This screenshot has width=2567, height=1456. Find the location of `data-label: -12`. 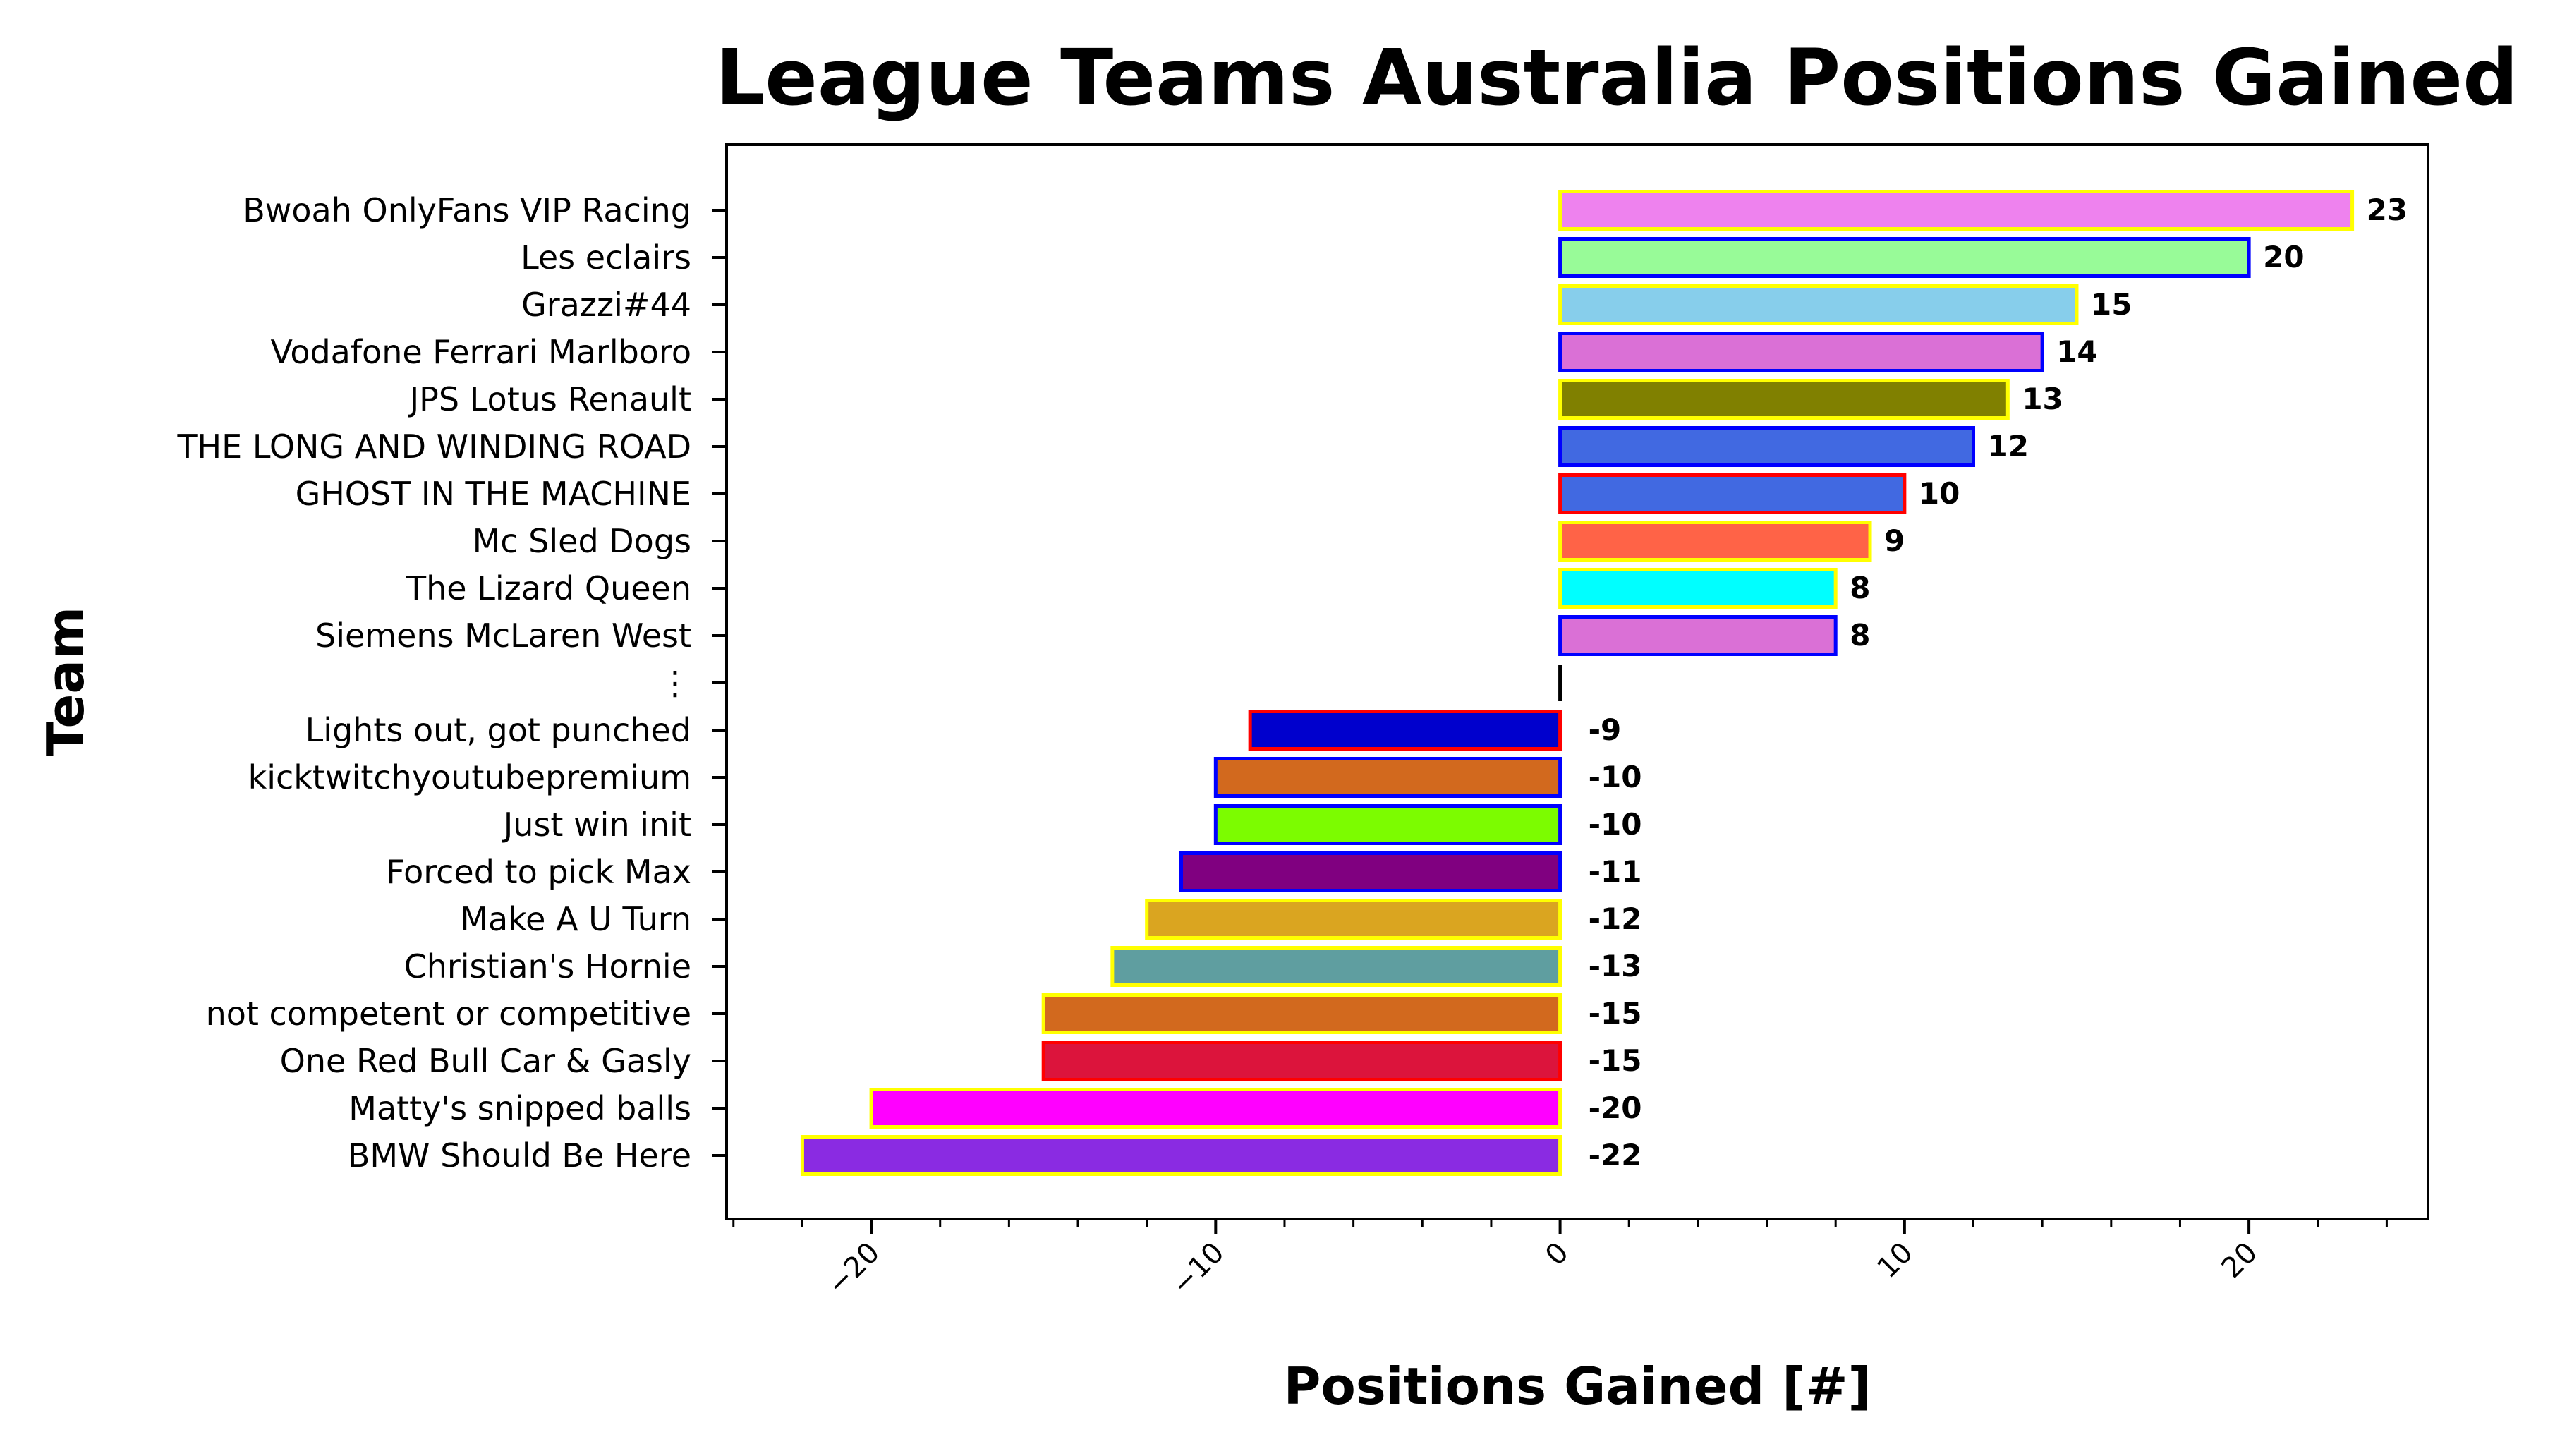

data-label: -12 is located at coordinates (1615, 919).